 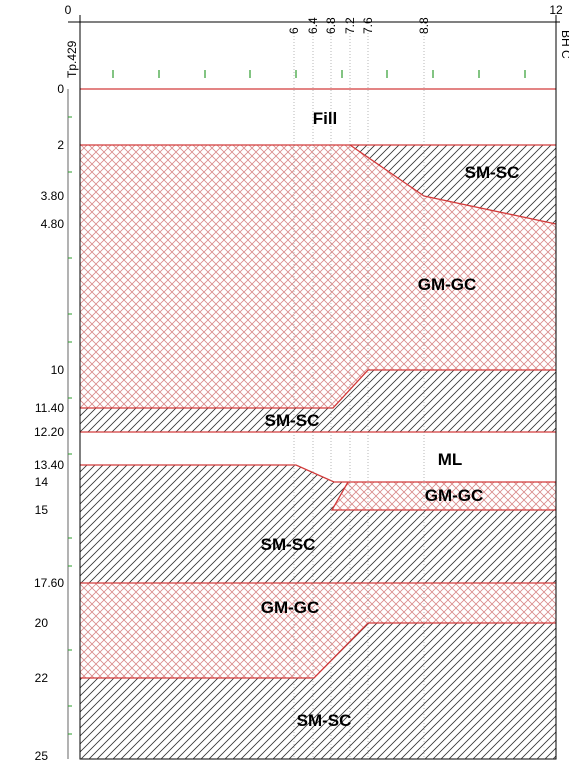 What do you see at coordinates (53, 224) in the screenshot?
I see `depth-label: 4.80` at bounding box center [53, 224].